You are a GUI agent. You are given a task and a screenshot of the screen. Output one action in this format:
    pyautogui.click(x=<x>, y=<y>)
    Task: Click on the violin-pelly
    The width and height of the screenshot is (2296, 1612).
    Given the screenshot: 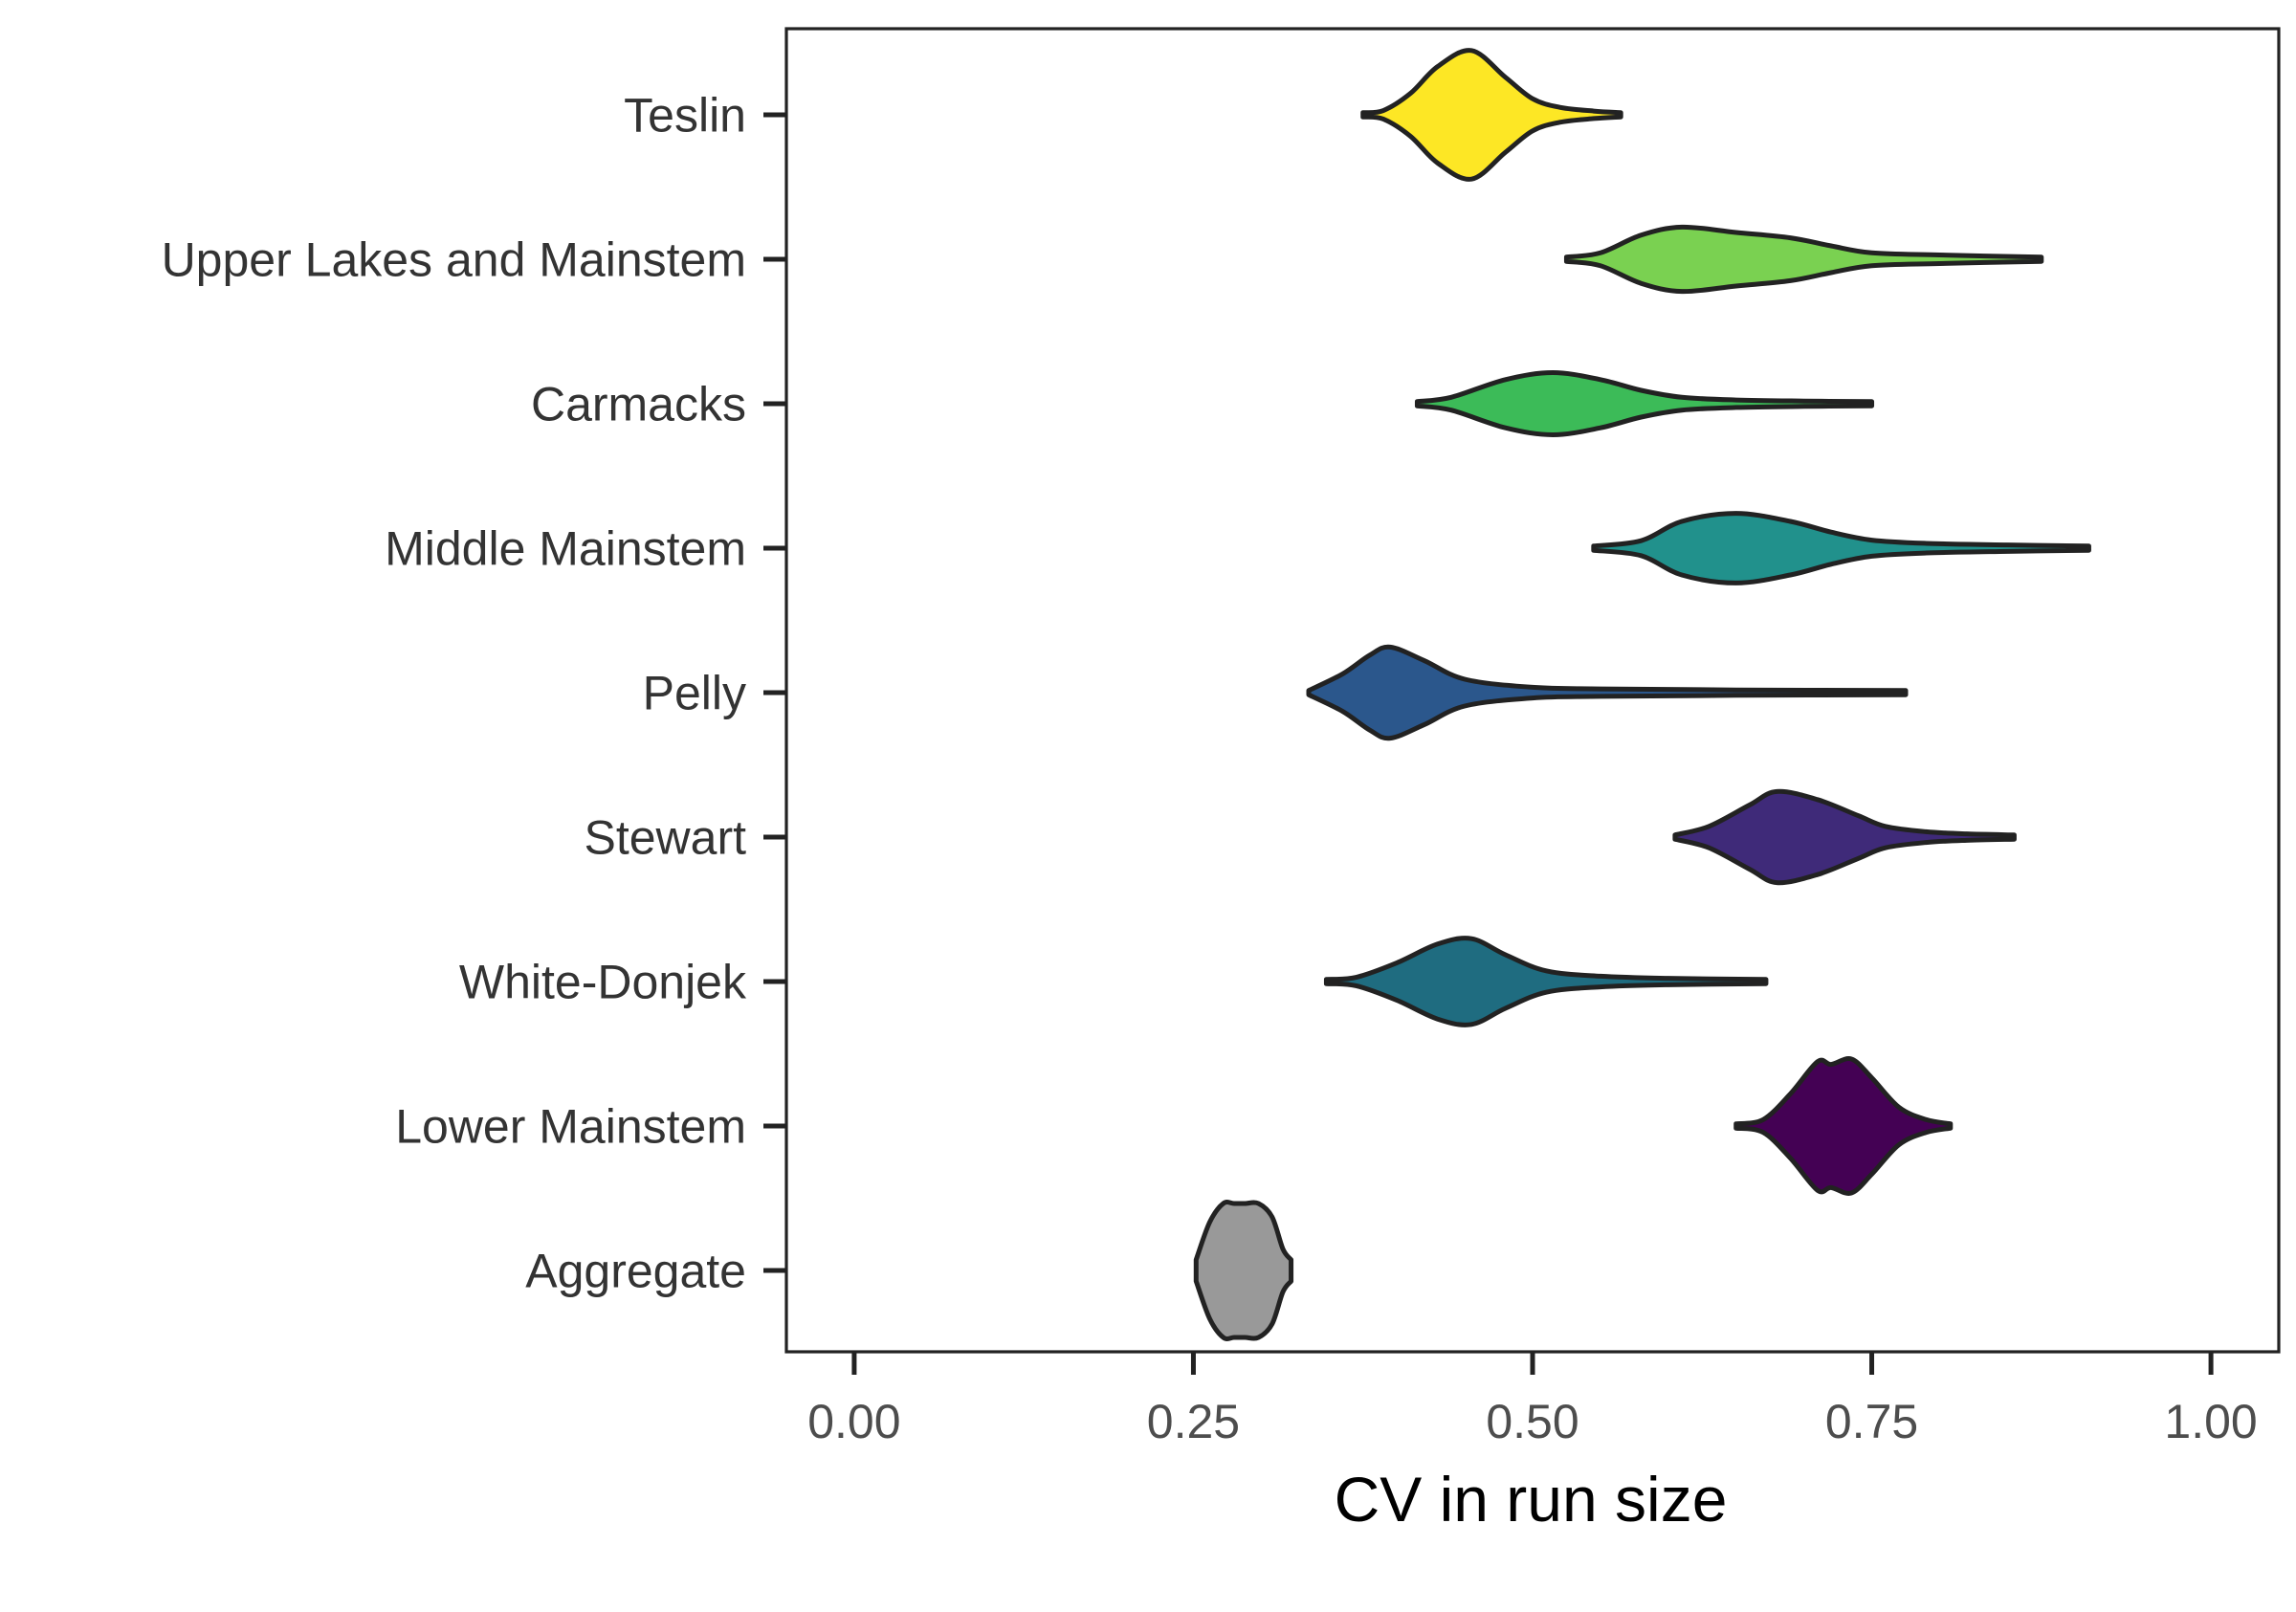 What is the action you would take?
    pyautogui.click(x=1607, y=692)
    